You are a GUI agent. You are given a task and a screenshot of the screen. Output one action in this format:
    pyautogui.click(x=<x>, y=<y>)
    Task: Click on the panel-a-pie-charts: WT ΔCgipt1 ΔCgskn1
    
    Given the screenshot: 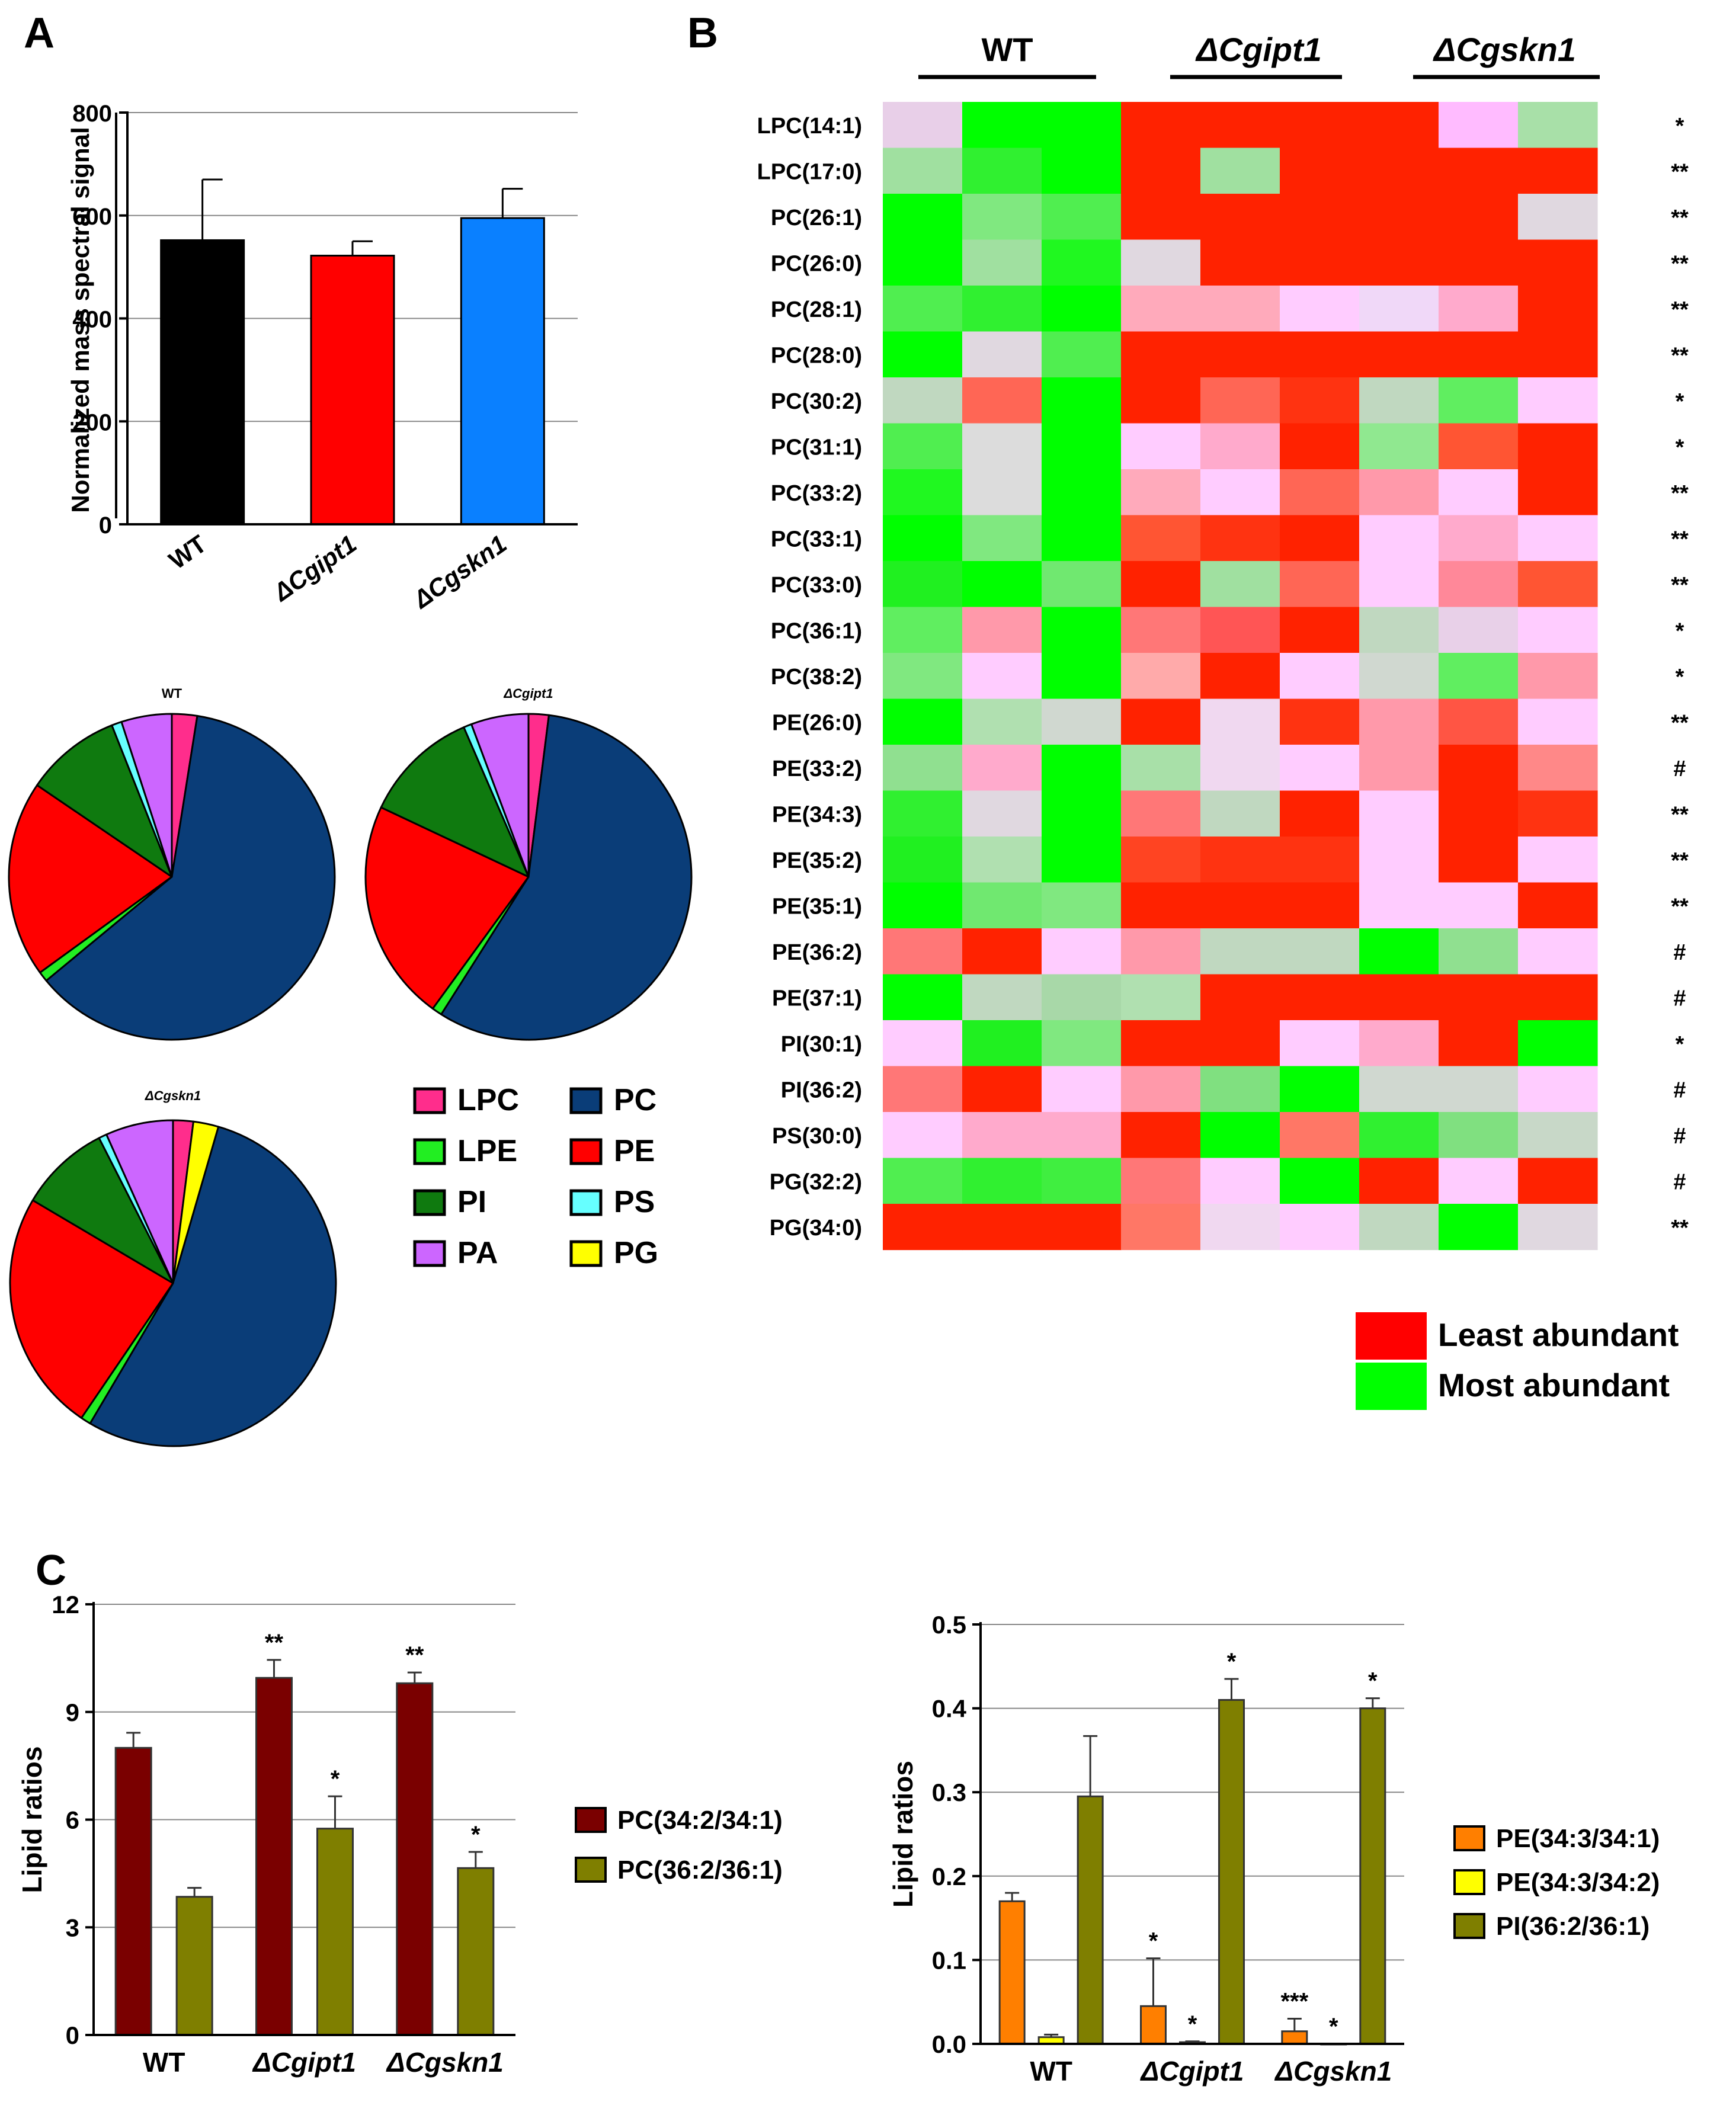 What is the action you would take?
    pyautogui.click(x=350, y=1066)
    